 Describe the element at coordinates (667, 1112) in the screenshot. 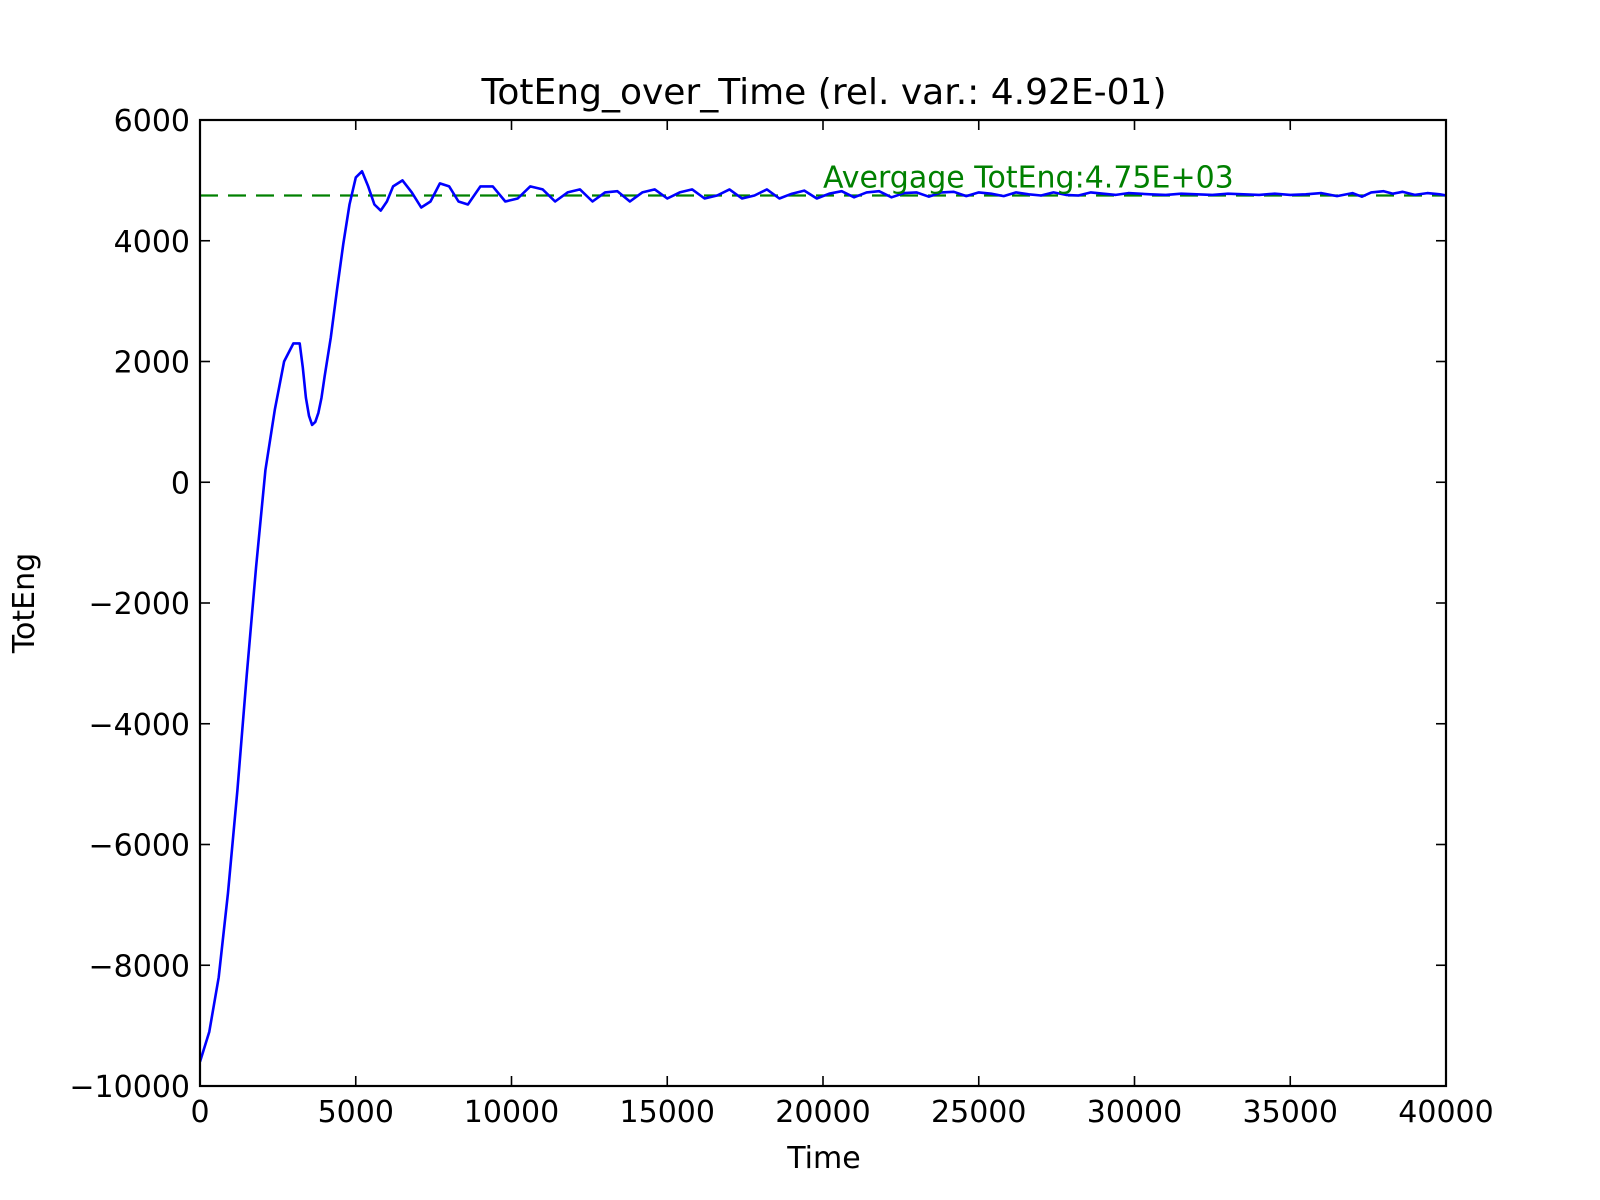

I see `x-tick-label: 15000` at that location.